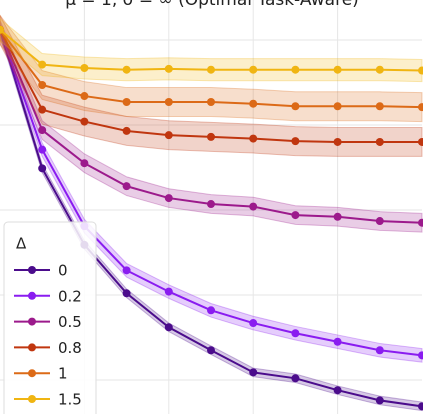  I want to click on legend: Δ 0 0.2 0.5 0.8 1 1.5, so click(48, 322).